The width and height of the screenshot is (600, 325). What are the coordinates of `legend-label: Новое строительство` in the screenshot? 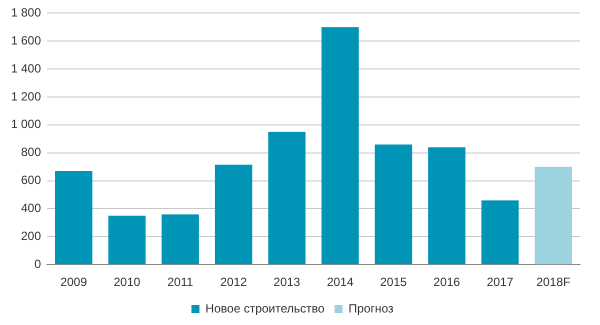 It's located at (265, 308).